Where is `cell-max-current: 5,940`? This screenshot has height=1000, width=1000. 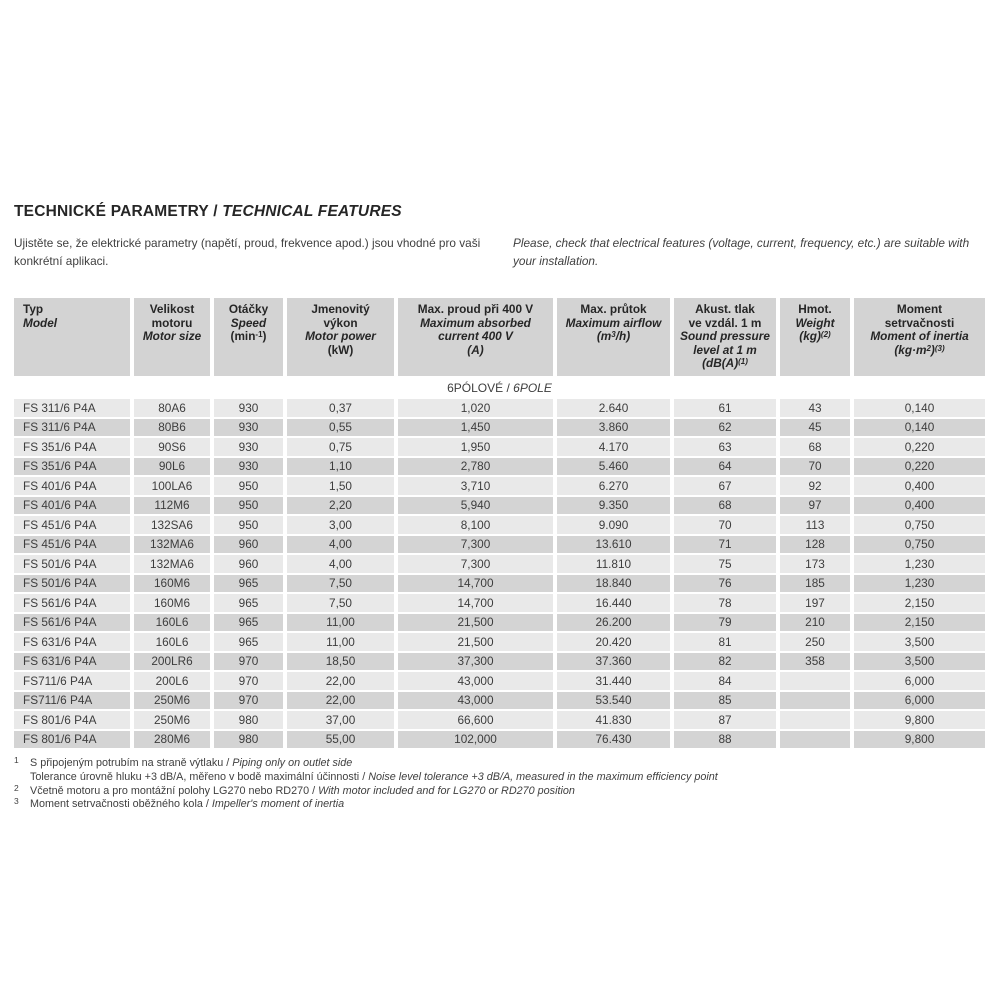 cell-max-current: 5,940 is located at coordinates (477, 506).